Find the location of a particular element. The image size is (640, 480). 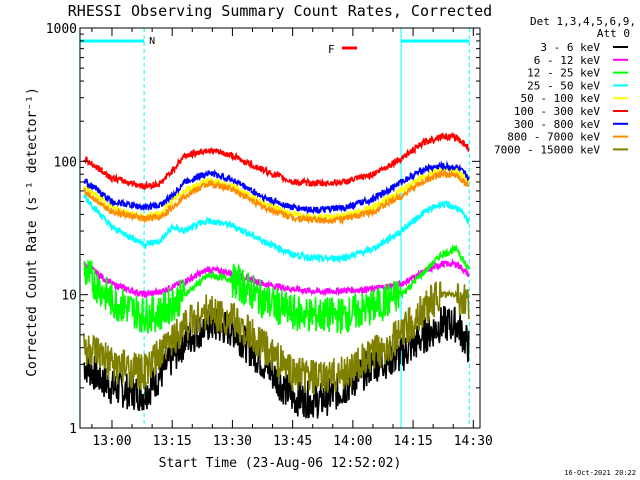

y-axis-label: Corrected Count Rate (s⁻¹ detector⁻¹) is located at coordinates (32, 232).